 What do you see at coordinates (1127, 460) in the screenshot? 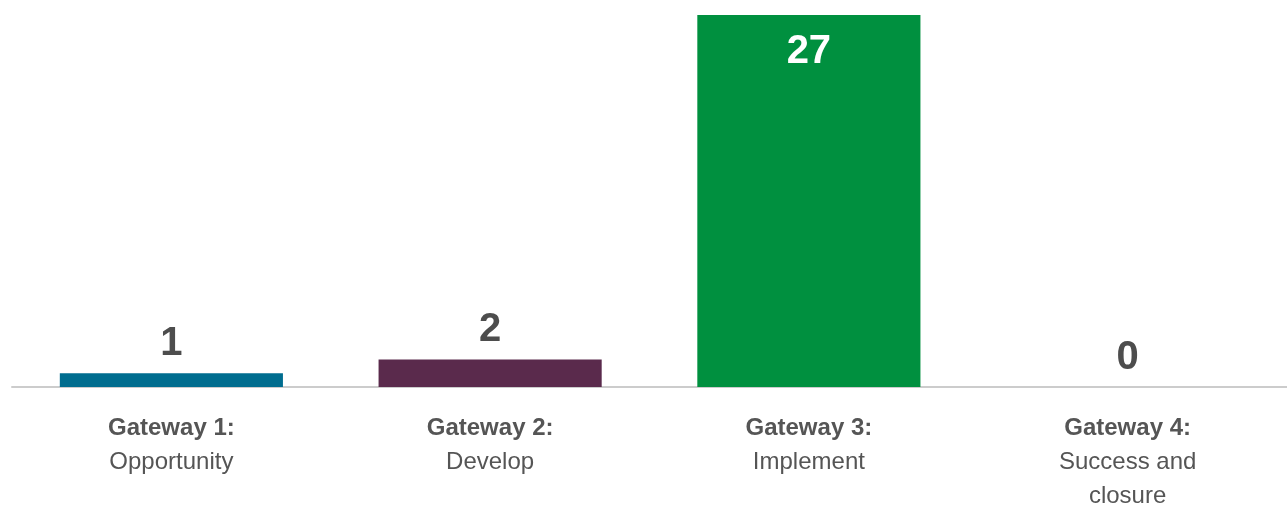
I see `x-tick-label: Gateway 4: Success and closure` at bounding box center [1127, 460].